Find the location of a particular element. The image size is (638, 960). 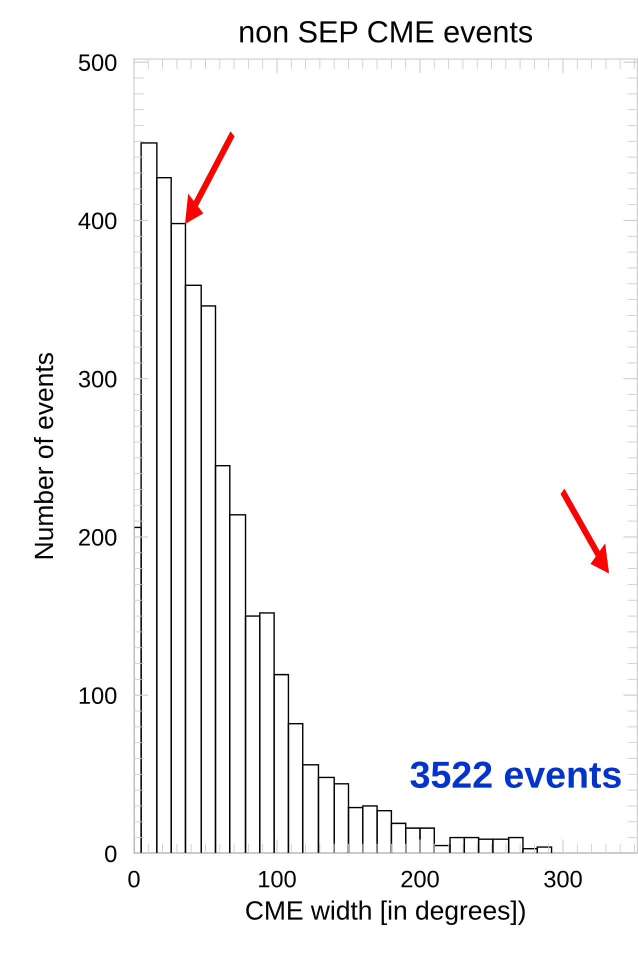

y-tick-label: 300 is located at coordinates (97, 379).